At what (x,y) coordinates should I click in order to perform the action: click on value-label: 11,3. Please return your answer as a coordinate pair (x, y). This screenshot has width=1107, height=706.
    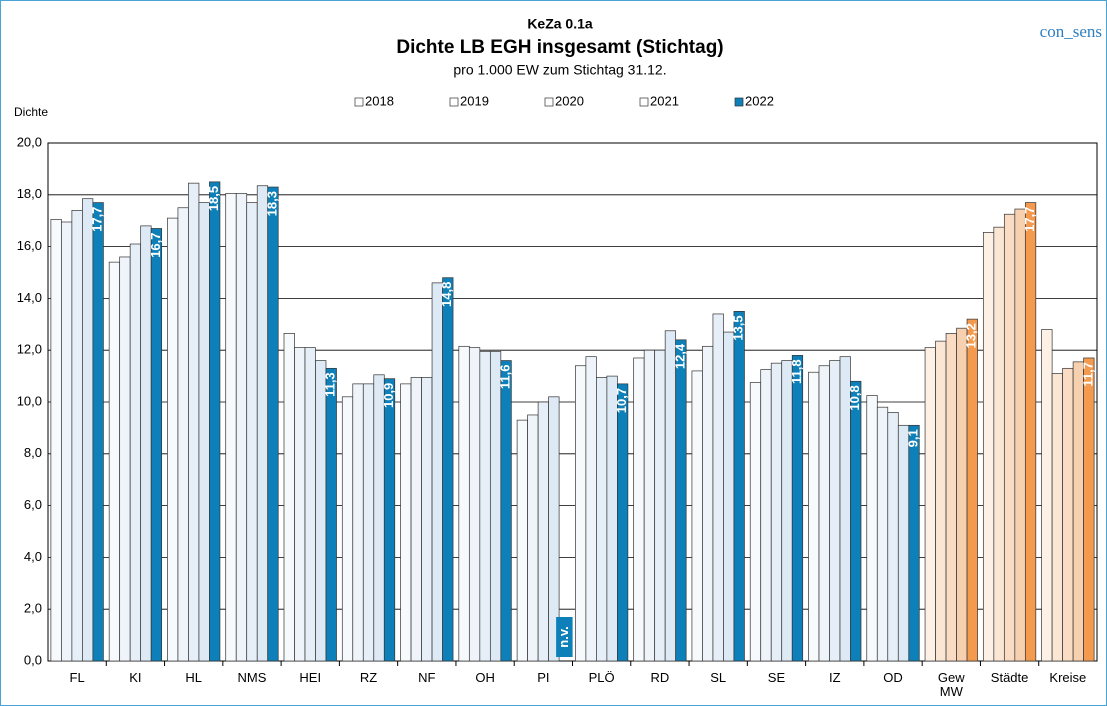
    Looking at the image, I should click on (330, 384).